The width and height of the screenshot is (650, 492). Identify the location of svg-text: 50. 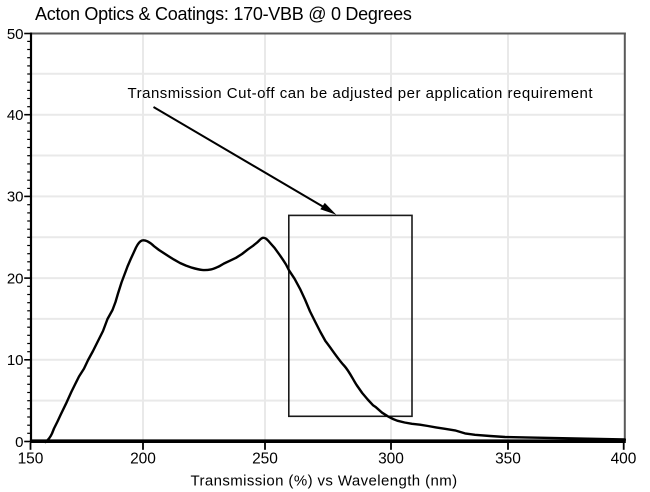
(15, 34).